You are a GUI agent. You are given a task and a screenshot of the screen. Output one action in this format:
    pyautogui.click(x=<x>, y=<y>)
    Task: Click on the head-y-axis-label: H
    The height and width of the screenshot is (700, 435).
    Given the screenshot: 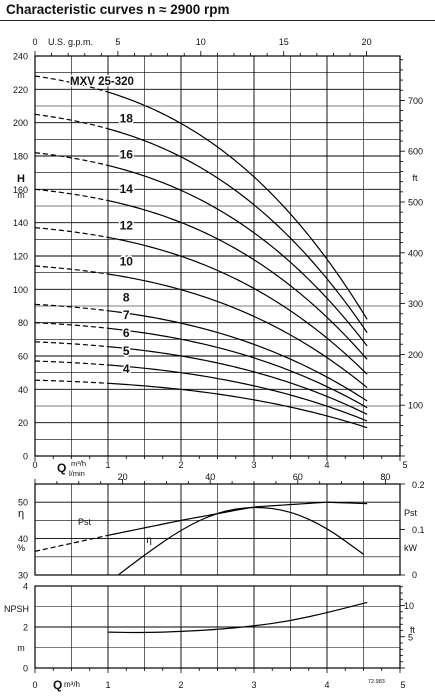 What is the action you would take?
    pyautogui.click(x=21, y=179)
    